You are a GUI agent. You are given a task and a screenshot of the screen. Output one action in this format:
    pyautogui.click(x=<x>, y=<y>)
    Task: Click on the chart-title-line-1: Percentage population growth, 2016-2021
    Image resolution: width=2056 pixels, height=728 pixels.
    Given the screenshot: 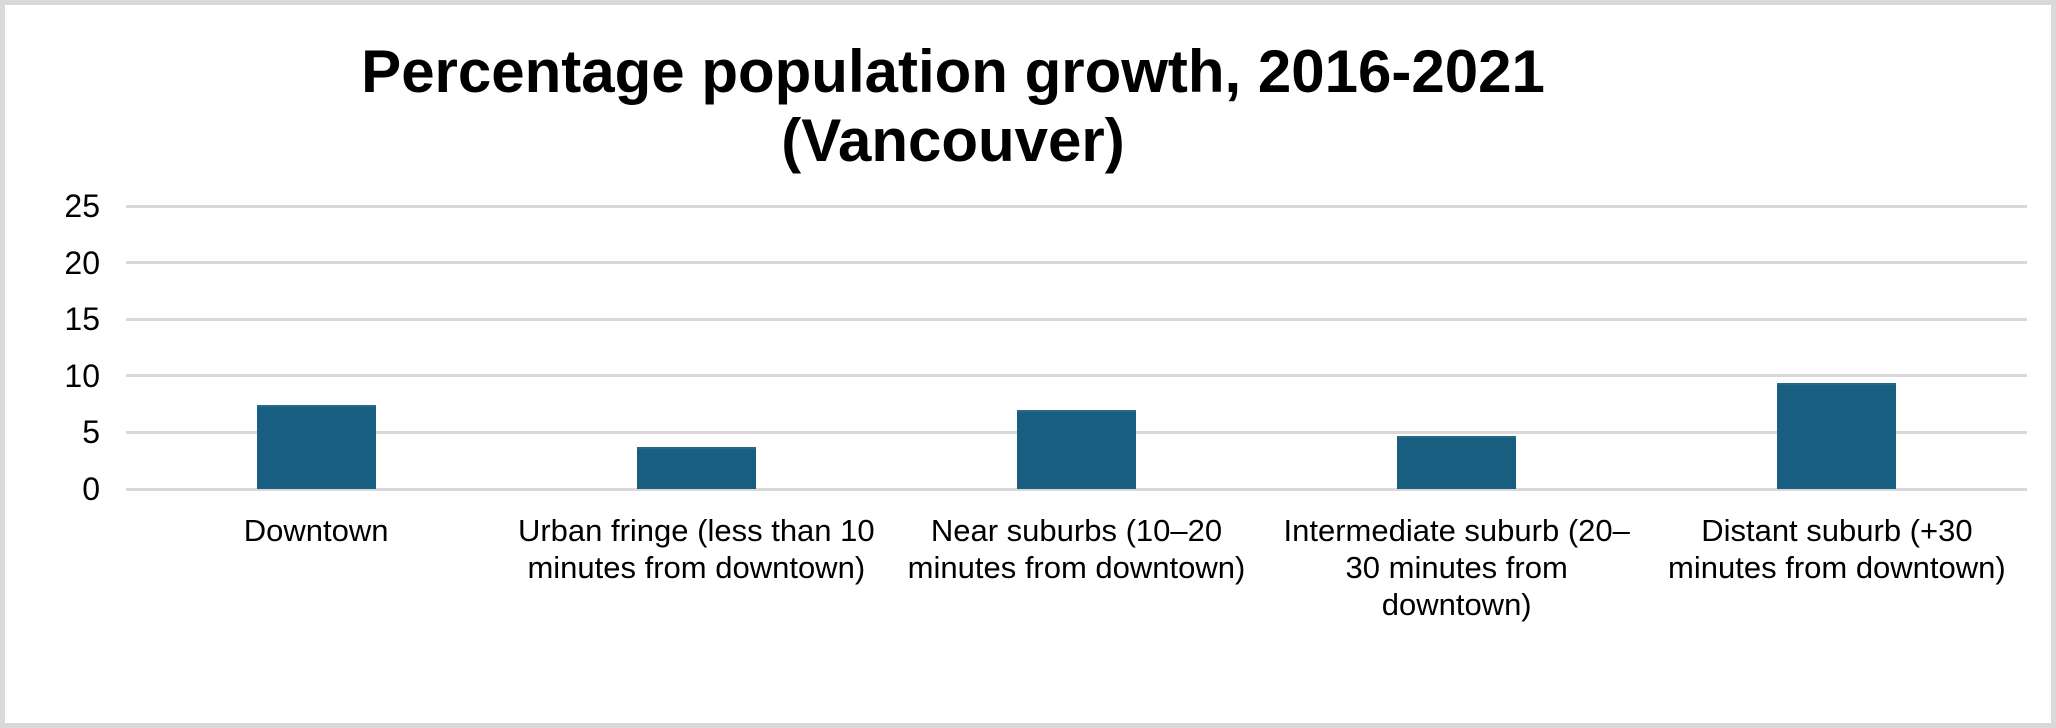 What is the action you would take?
    pyautogui.click(x=953, y=71)
    